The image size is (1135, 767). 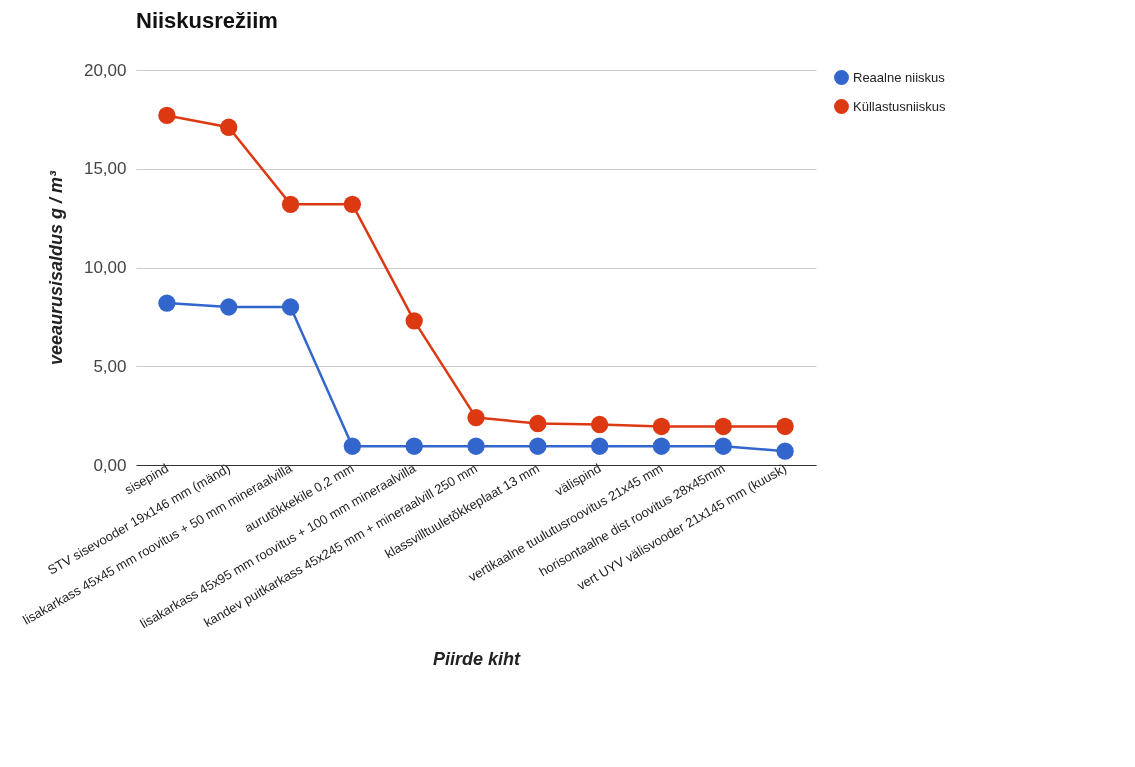 I want to click on y-tick-label: 15,00, so click(x=105, y=169).